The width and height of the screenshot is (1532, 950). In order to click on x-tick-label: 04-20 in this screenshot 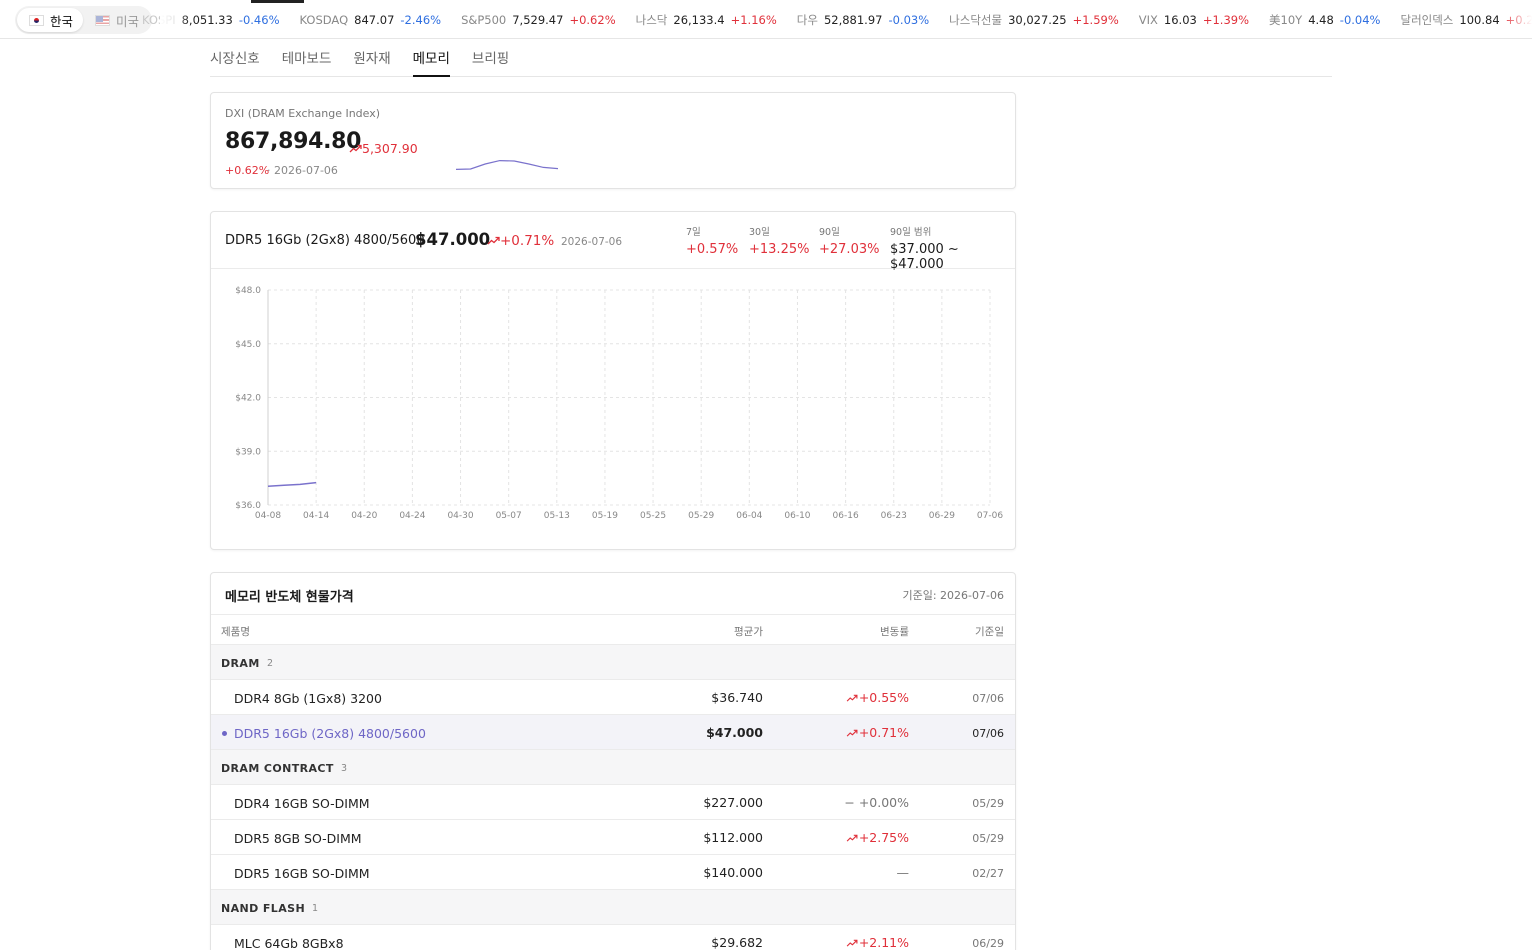, I will do `click(364, 516)`.